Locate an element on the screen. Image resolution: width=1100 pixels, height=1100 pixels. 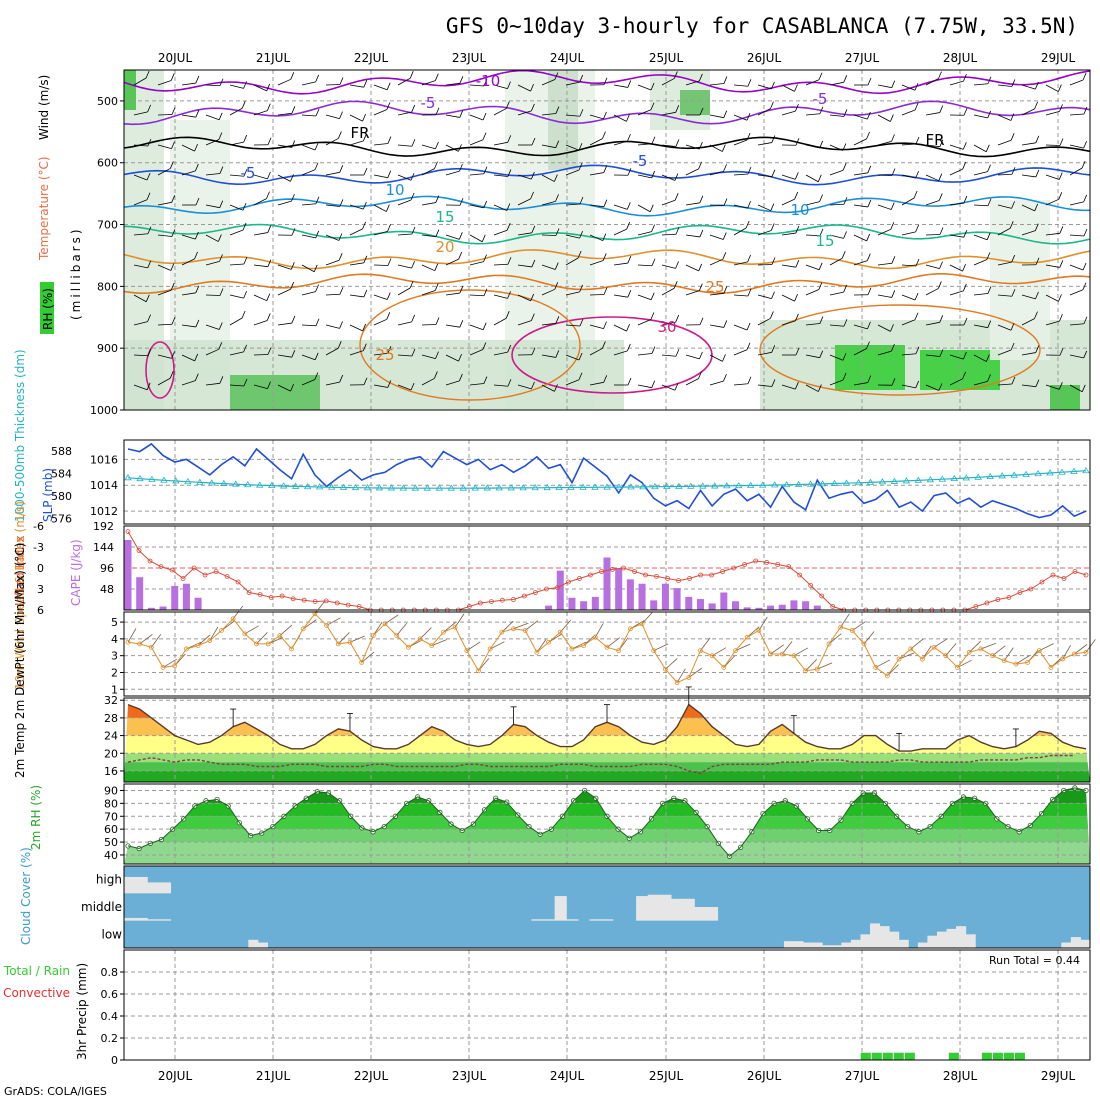
isotherm-label: -5 is located at coordinates (428, 103).